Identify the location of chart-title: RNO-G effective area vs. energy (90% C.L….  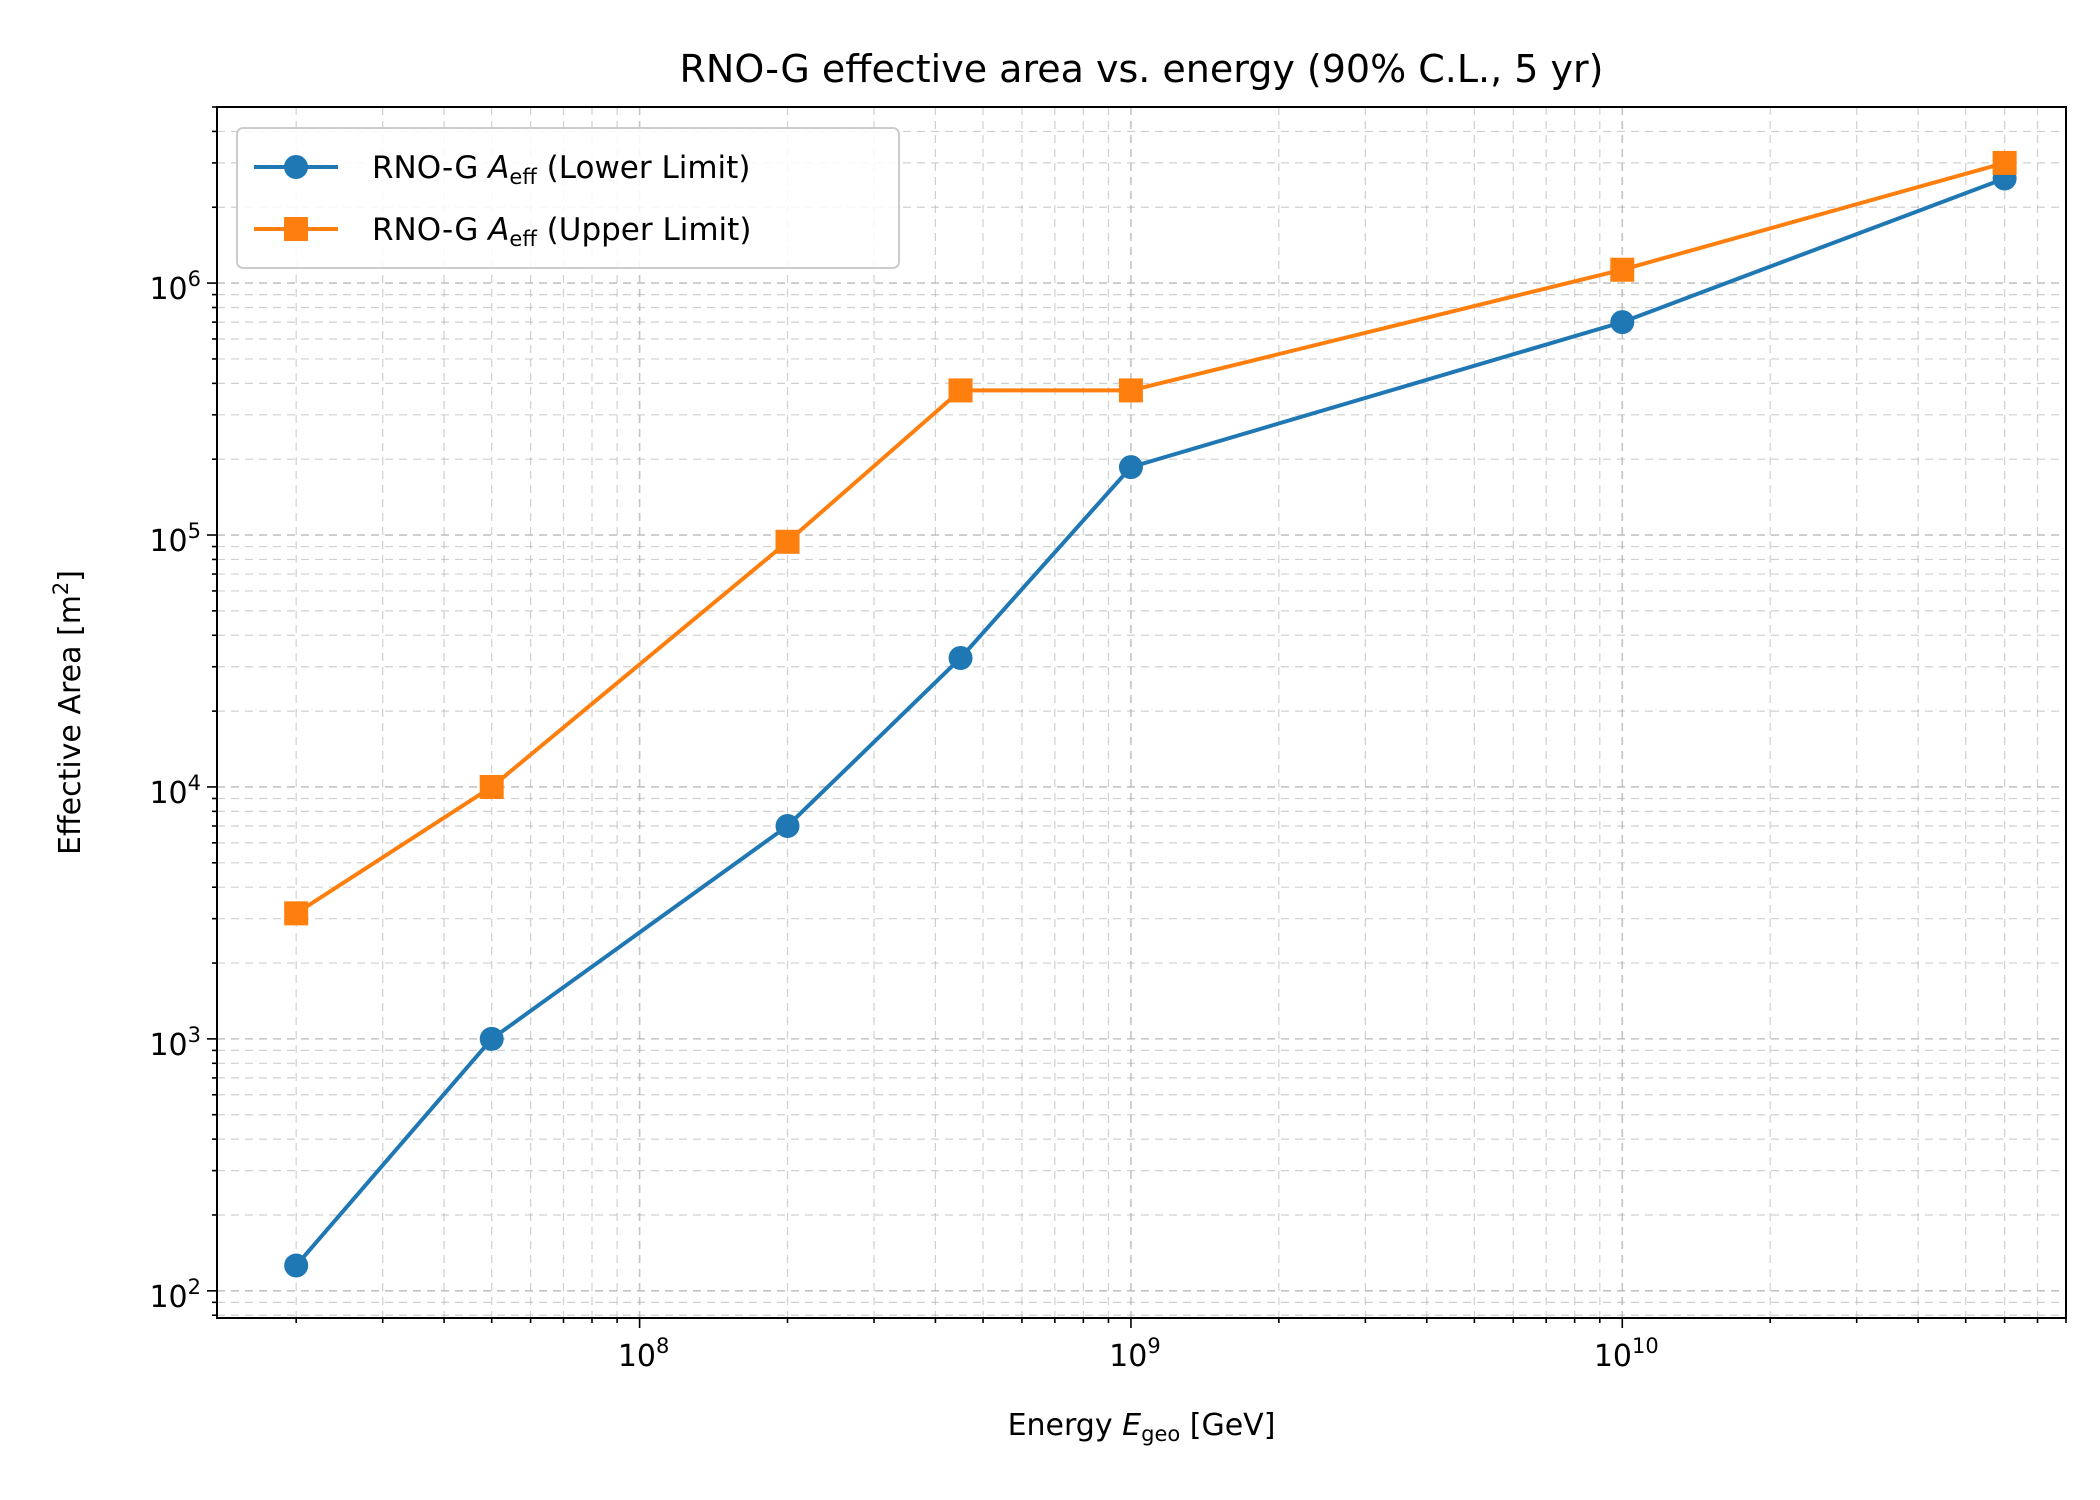
(1142, 69).